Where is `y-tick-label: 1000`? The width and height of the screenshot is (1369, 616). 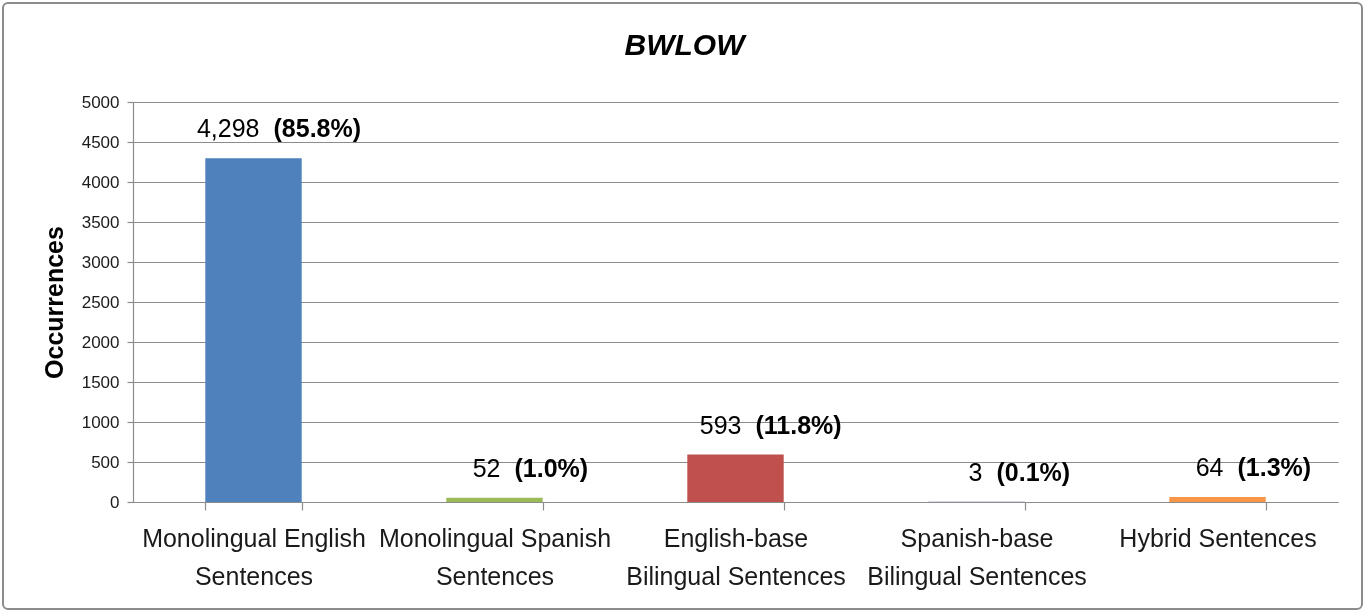 y-tick-label: 1000 is located at coordinates (100, 422).